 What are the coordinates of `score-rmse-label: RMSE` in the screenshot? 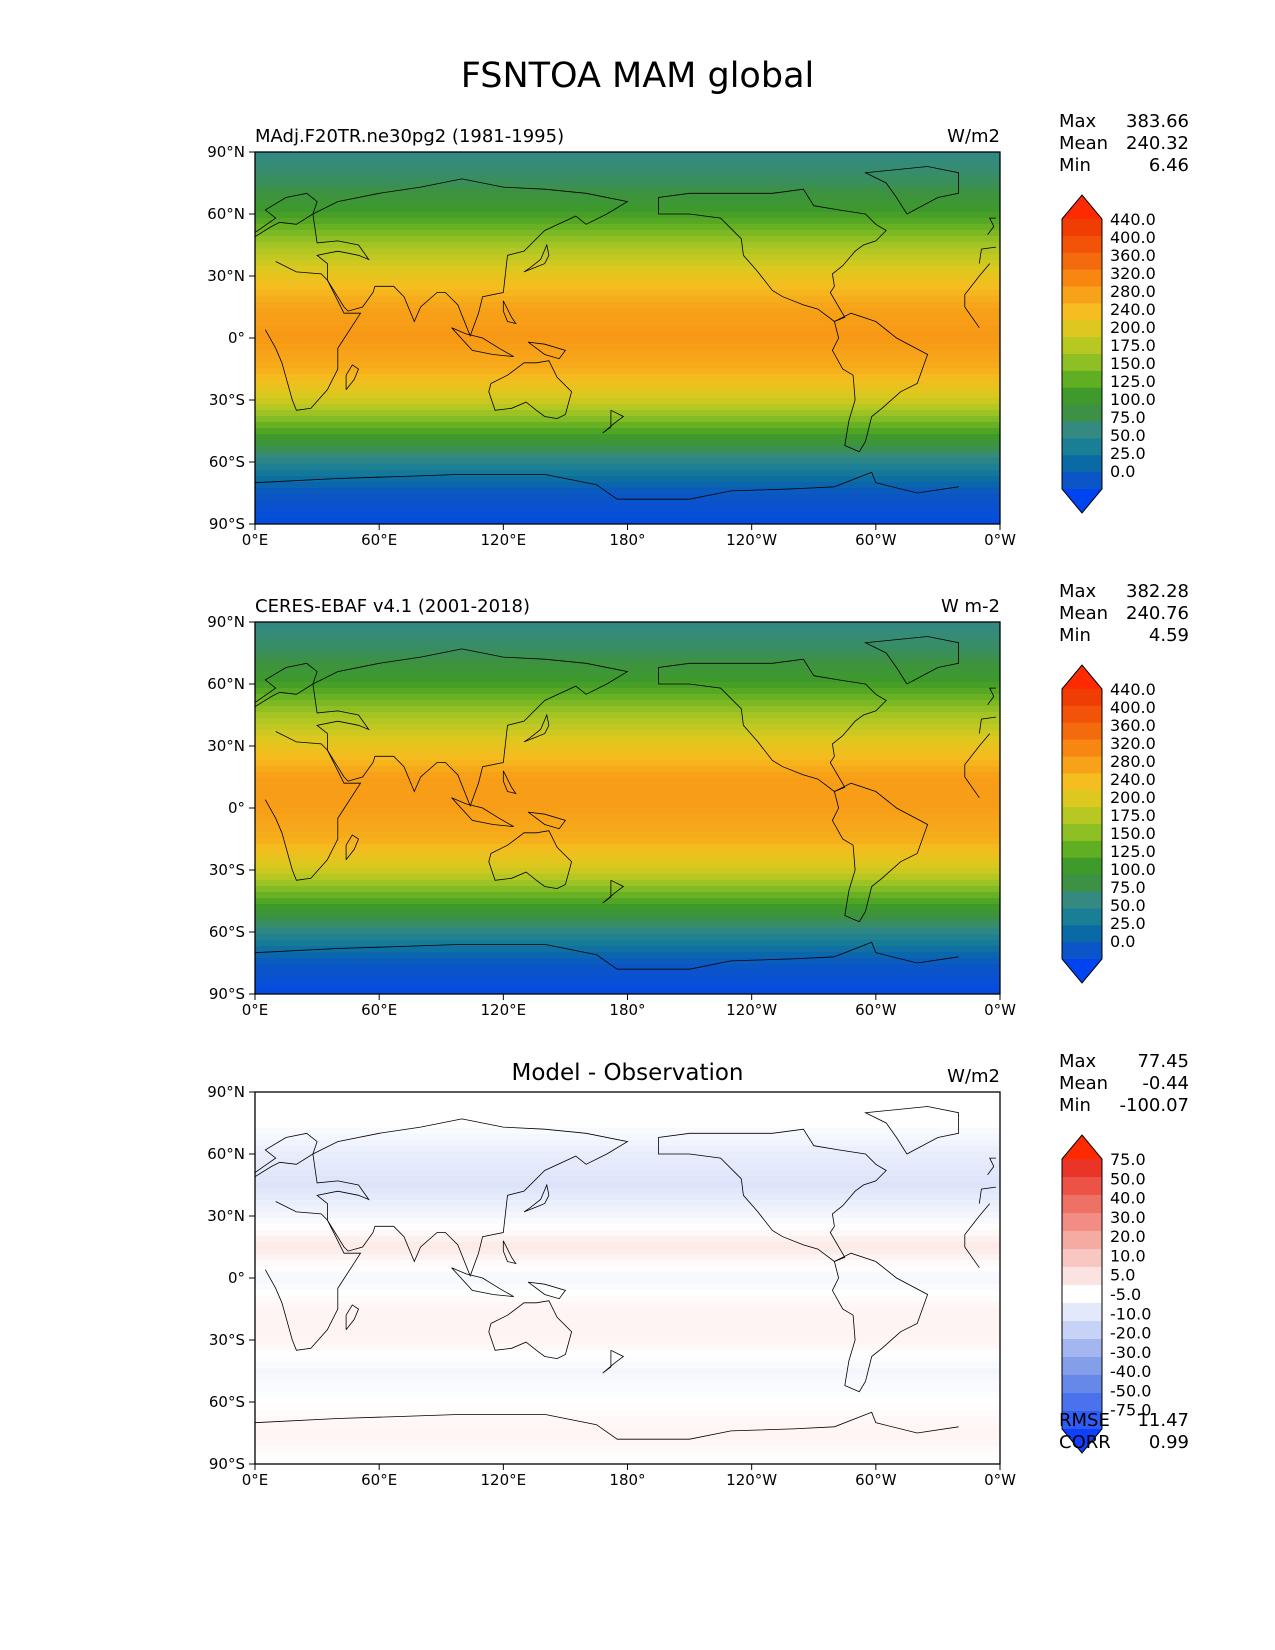 It's located at (1084, 1420).